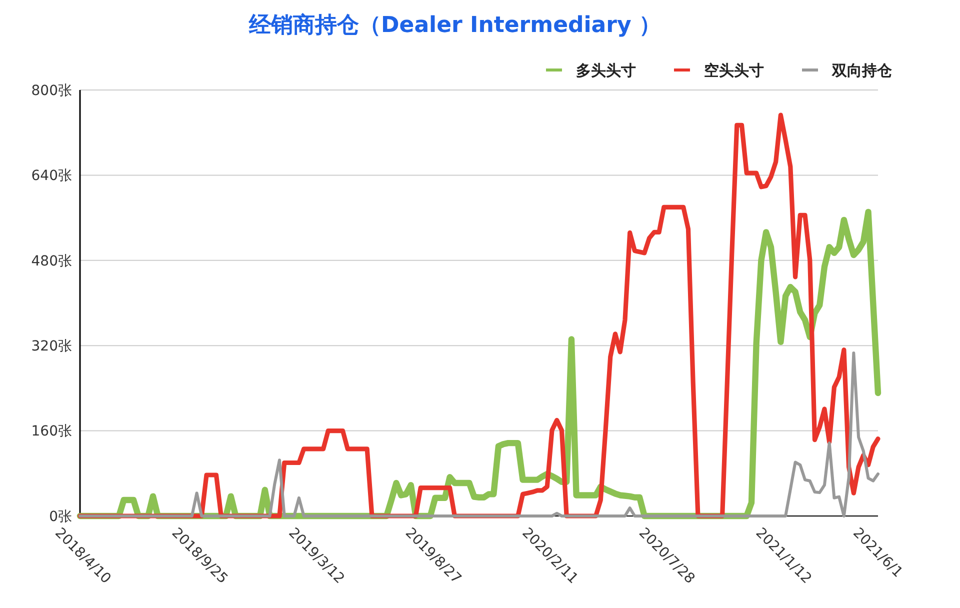 The height and width of the screenshot is (608, 960). Describe the element at coordinates (51, 346) in the screenshot. I see `y-tick-label: 320张` at that location.